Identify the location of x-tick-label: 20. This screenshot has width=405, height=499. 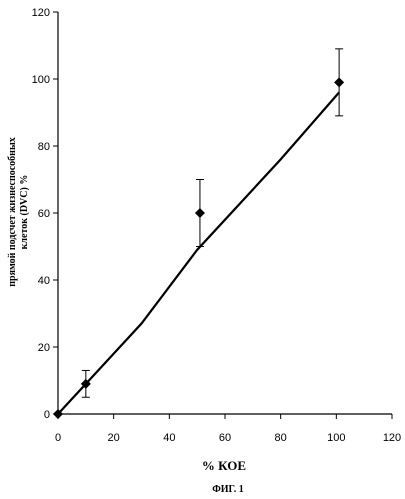
(114, 438).